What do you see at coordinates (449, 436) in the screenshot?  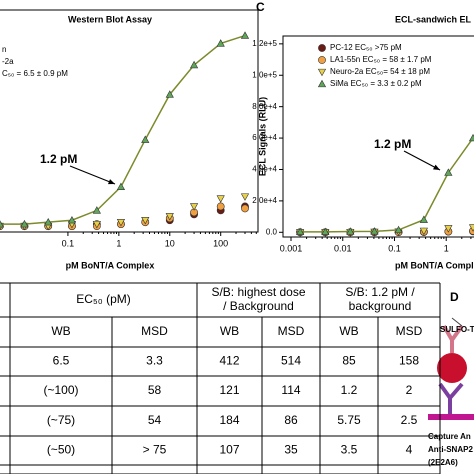 I see `diagram-text: Capture An` at bounding box center [449, 436].